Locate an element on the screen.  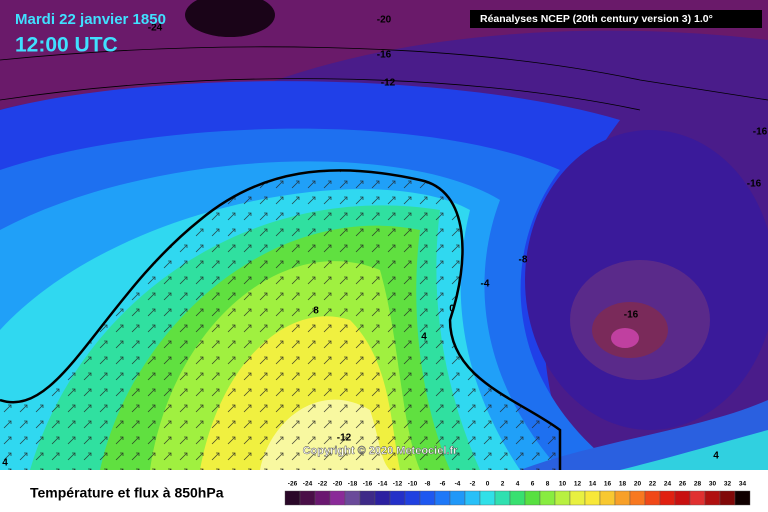
legend-tick-label: 26 is located at coordinates (683, 484).